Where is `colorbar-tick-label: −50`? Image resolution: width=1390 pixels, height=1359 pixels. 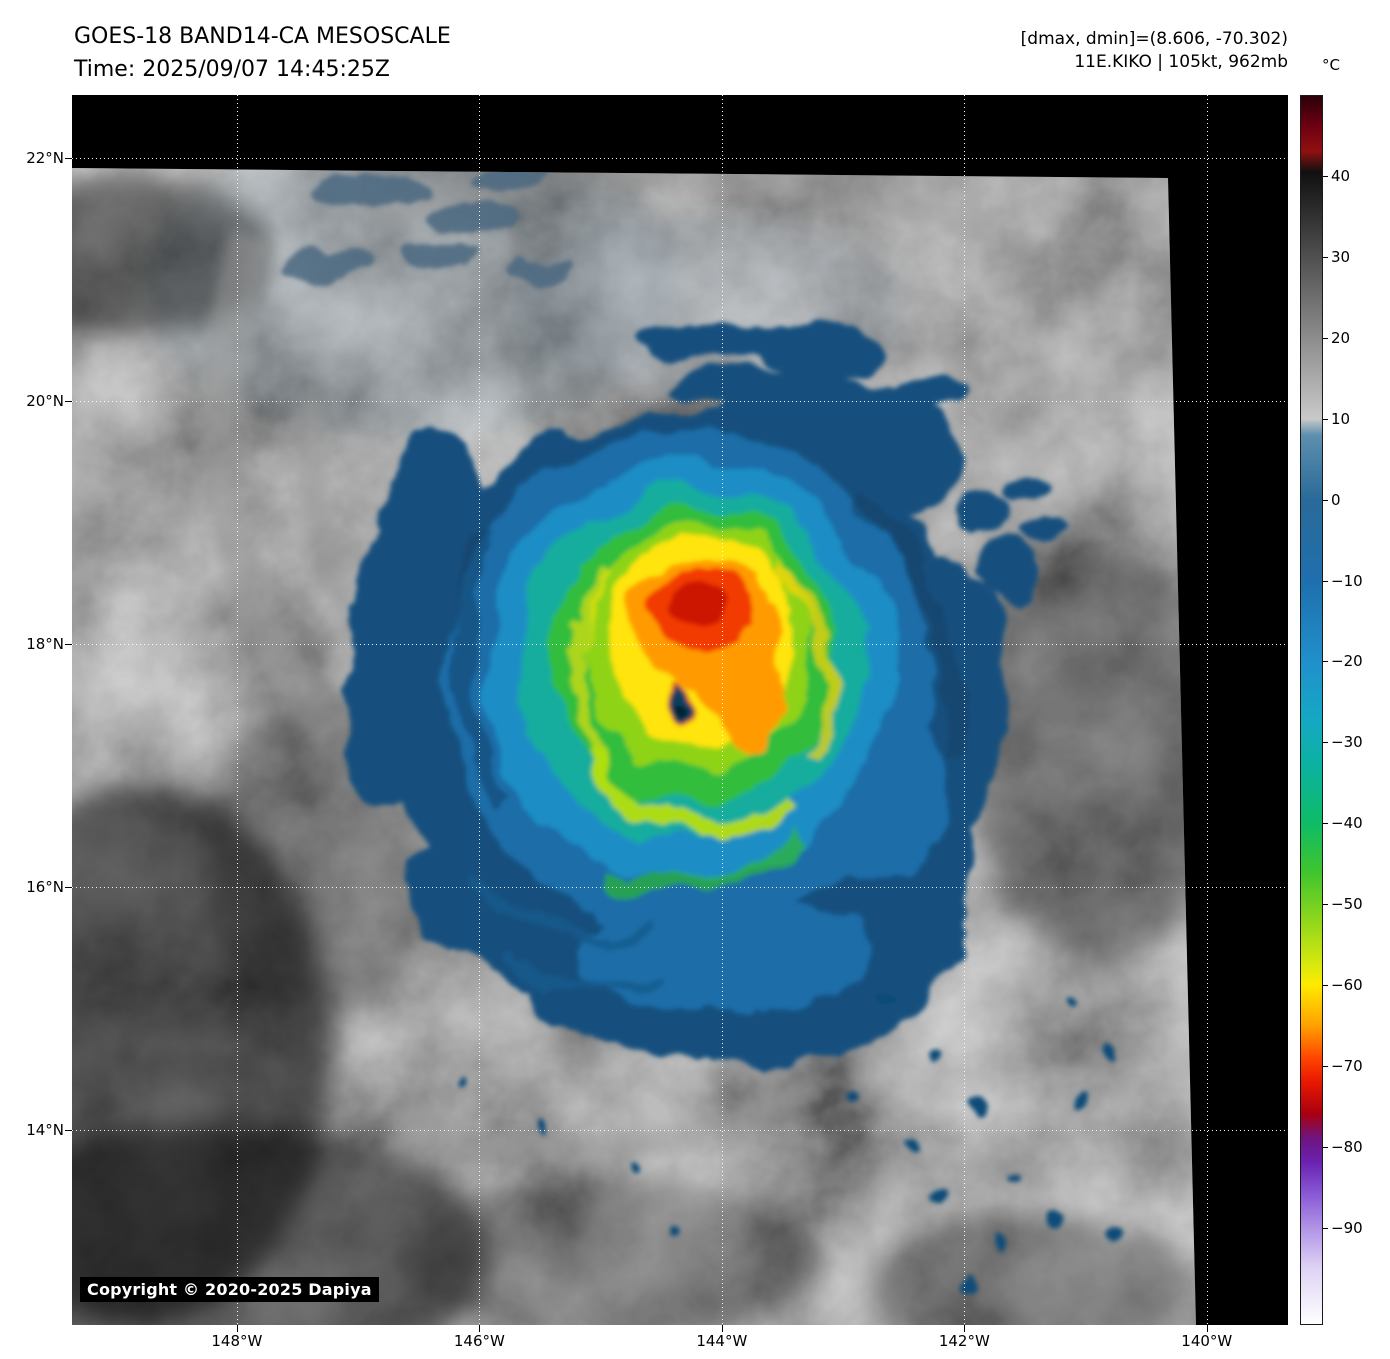 colorbar-tick-label: −50 is located at coordinates (1347, 904).